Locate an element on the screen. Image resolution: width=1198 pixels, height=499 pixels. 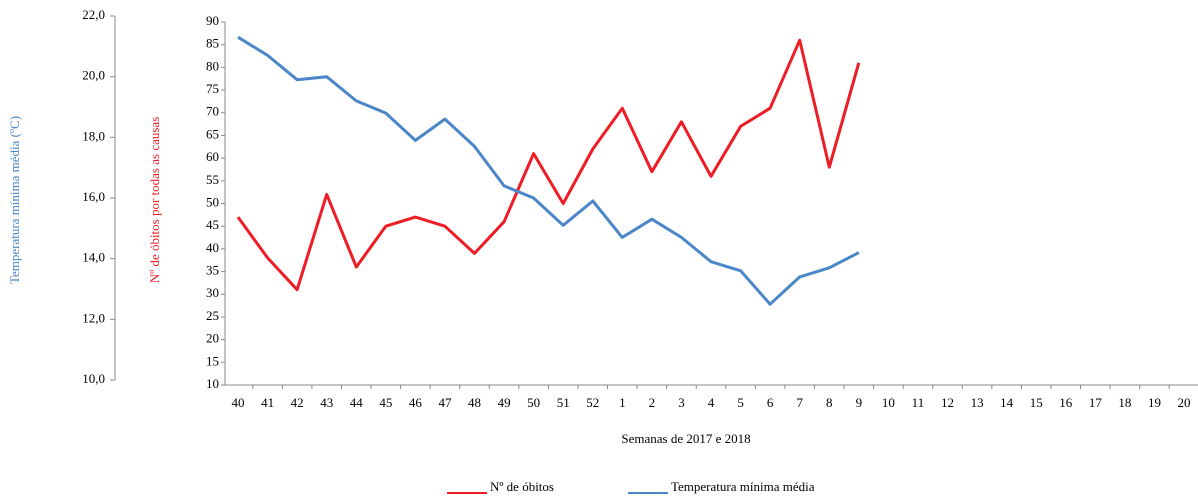
y2-tick-label: 18,0 is located at coordinates (93, 135).